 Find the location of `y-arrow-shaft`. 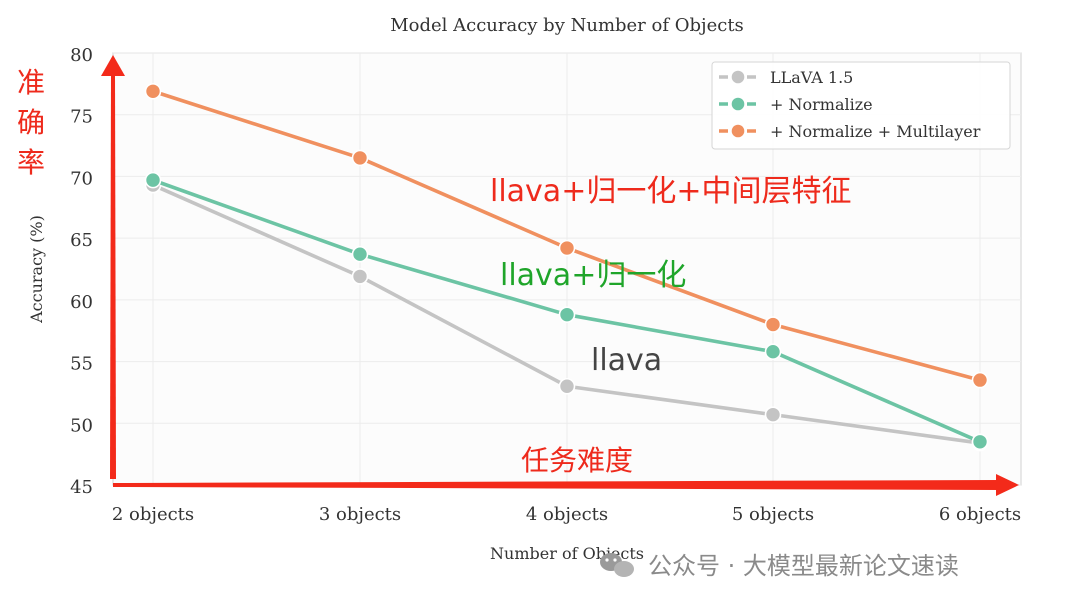

y-arrow-shaft is located at coordinates (113, 276).